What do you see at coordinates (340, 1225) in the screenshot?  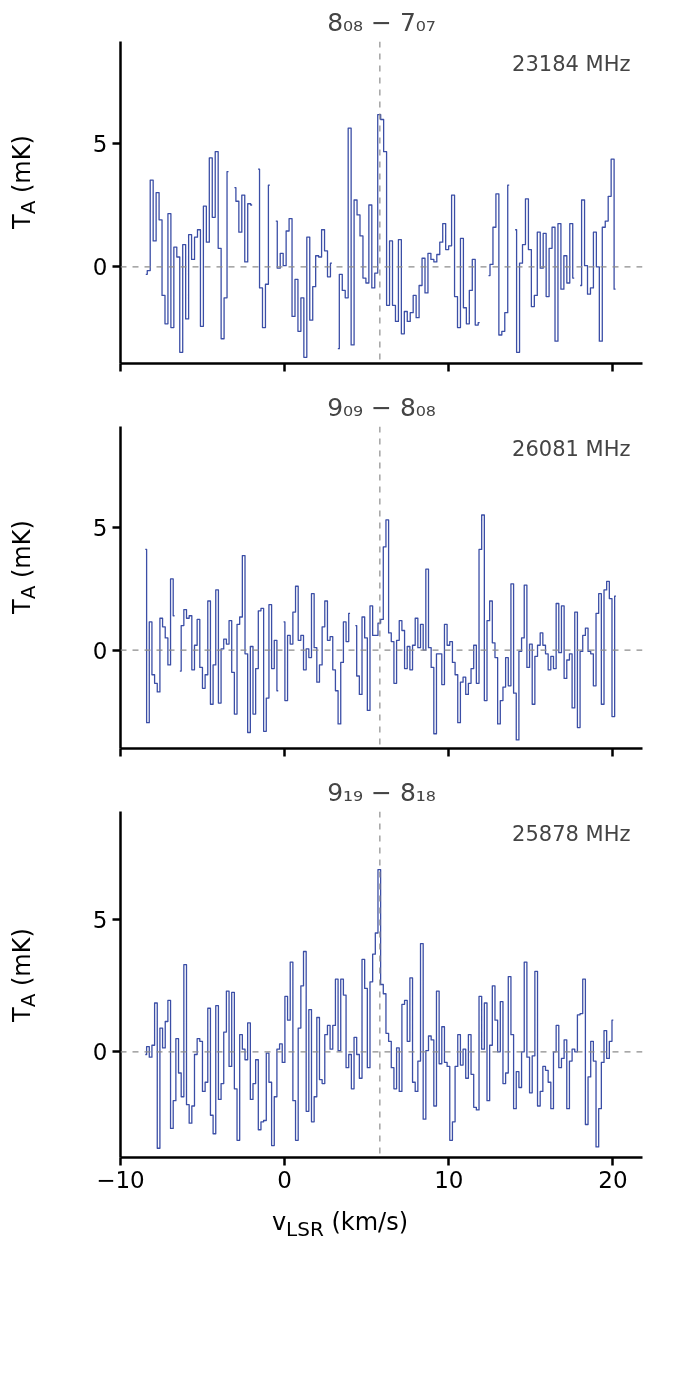 I see `x-axis-title: v$_{LSR}$ (km/s)` at bounding box center [340, 1225].